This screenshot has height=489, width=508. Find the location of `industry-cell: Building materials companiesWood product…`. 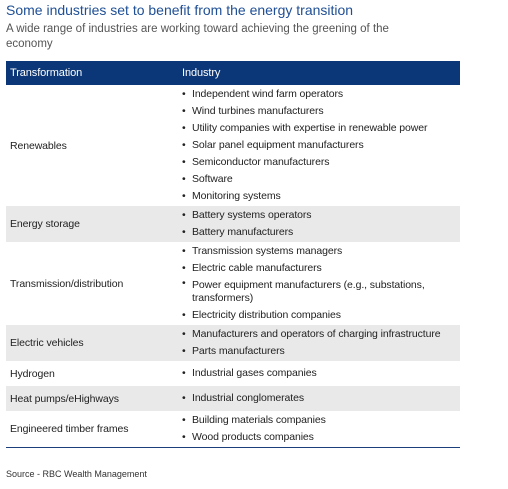

industry-cell: Building materials companiesWood product… is located at coordinates (319, 429).